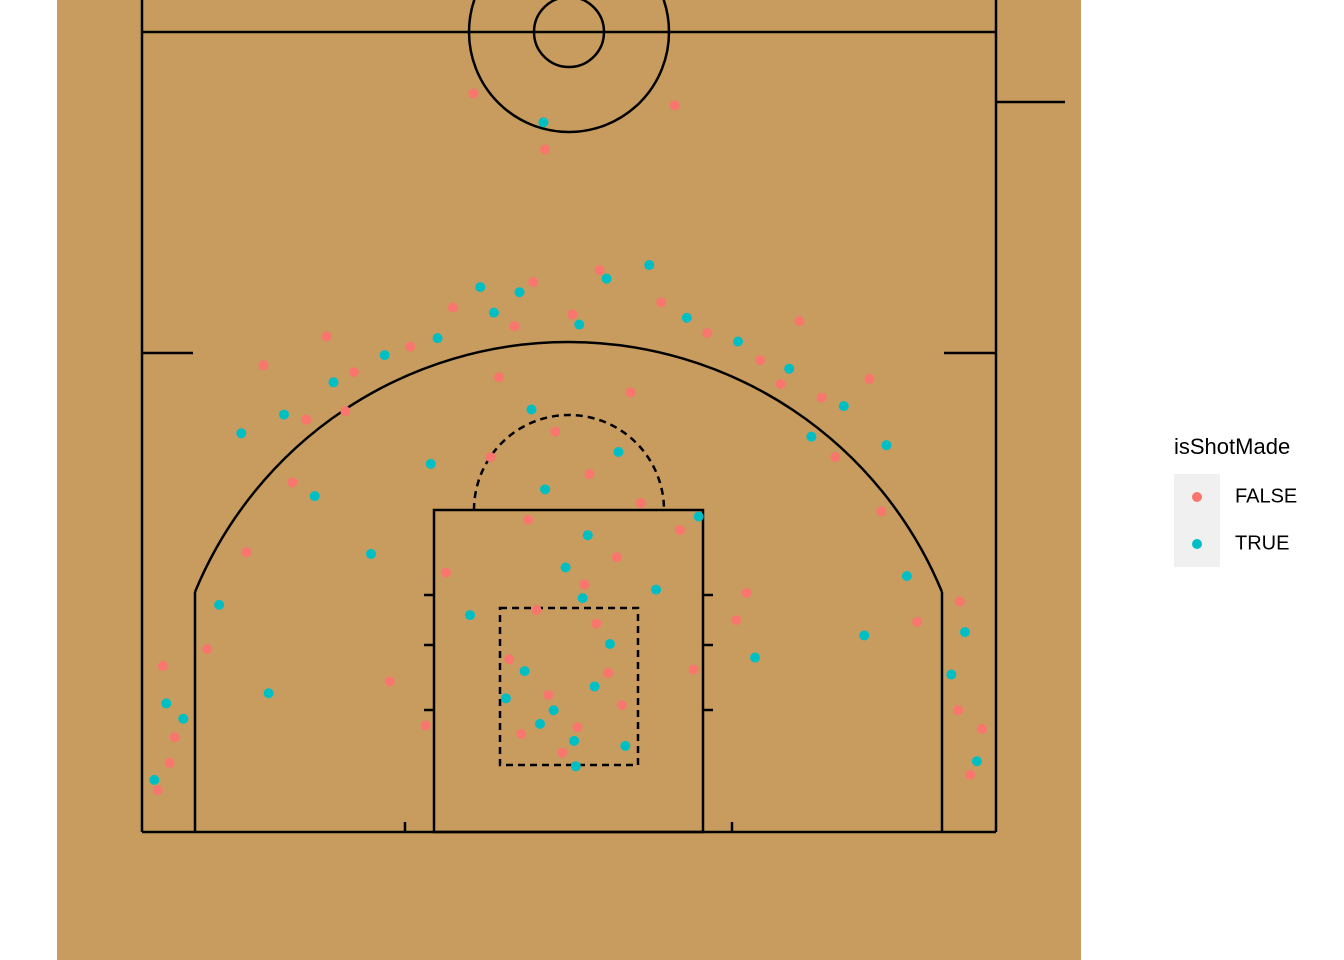 This screenshot has width=1344, height=960. I want to click on legend: FALSE TRUE, so click(1244, 519).